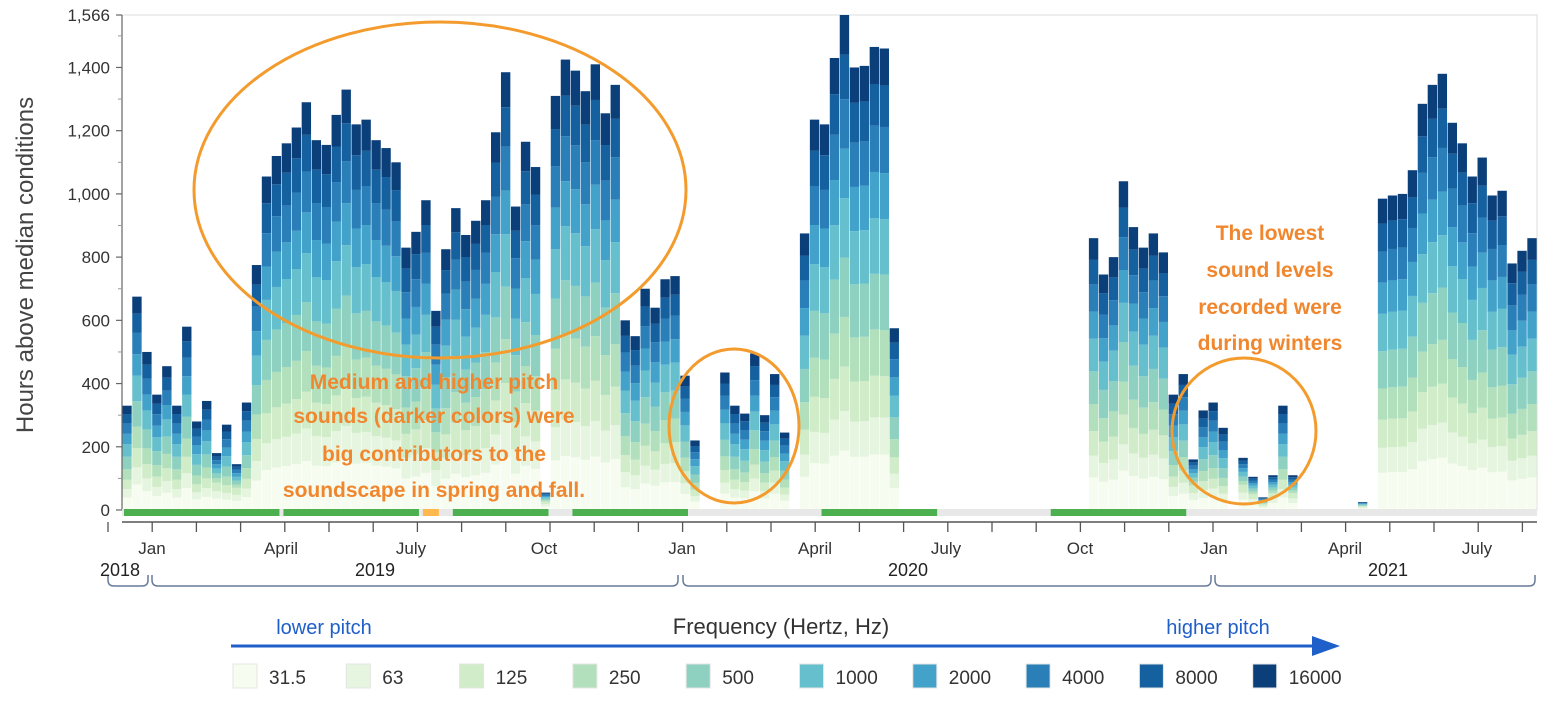 This screenshot has height=714, width=1554. Describe the element at coordinates (392, 678) in the screenshot. I see `legend-label-63: 63` at that location.